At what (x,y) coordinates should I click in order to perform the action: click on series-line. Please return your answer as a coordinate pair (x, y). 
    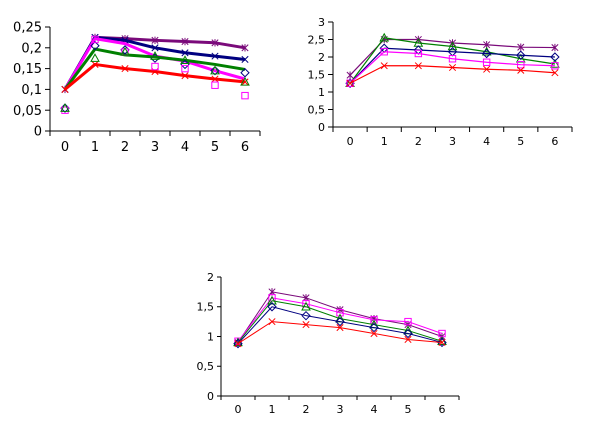
    Looking at the image, I should click on (452, 67).